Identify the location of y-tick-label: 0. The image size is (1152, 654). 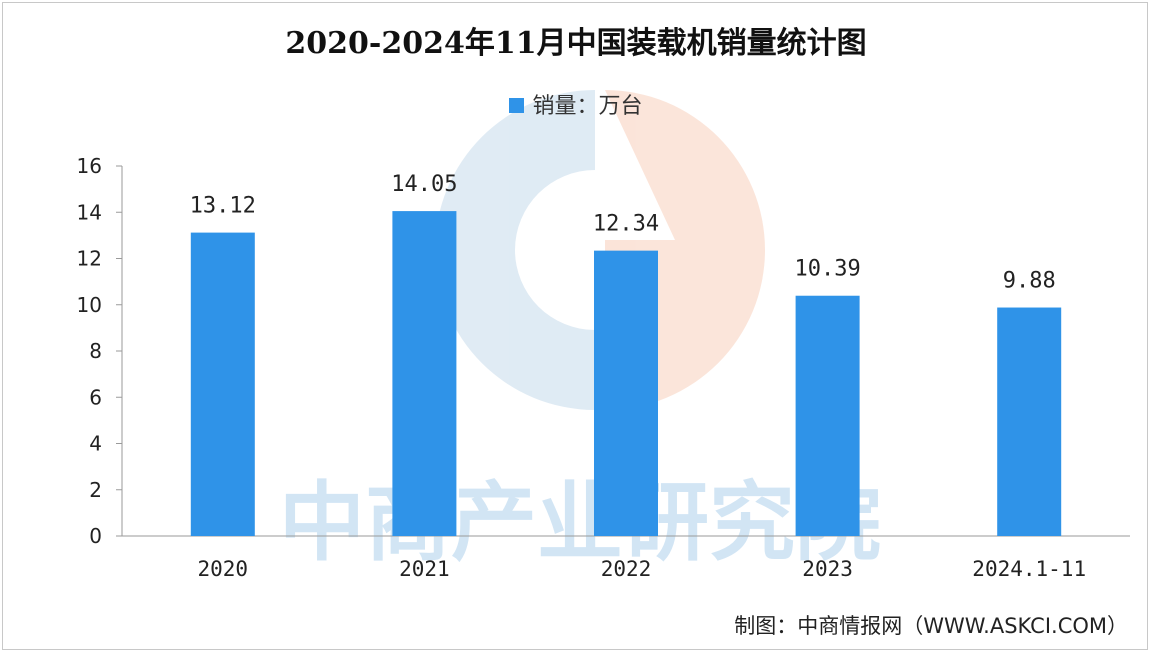
(95, 536).